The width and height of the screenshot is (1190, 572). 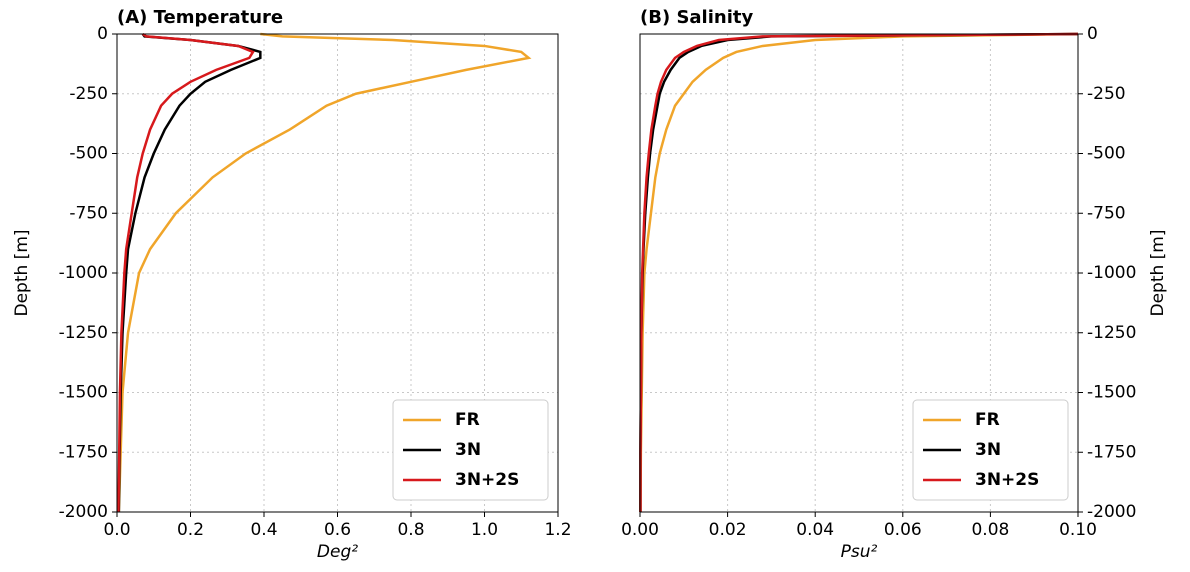 What do you see at coordinates (410, 530) in the screenshot?
I see `x-tick-label: 0.8` at bounding box center [410, 530].